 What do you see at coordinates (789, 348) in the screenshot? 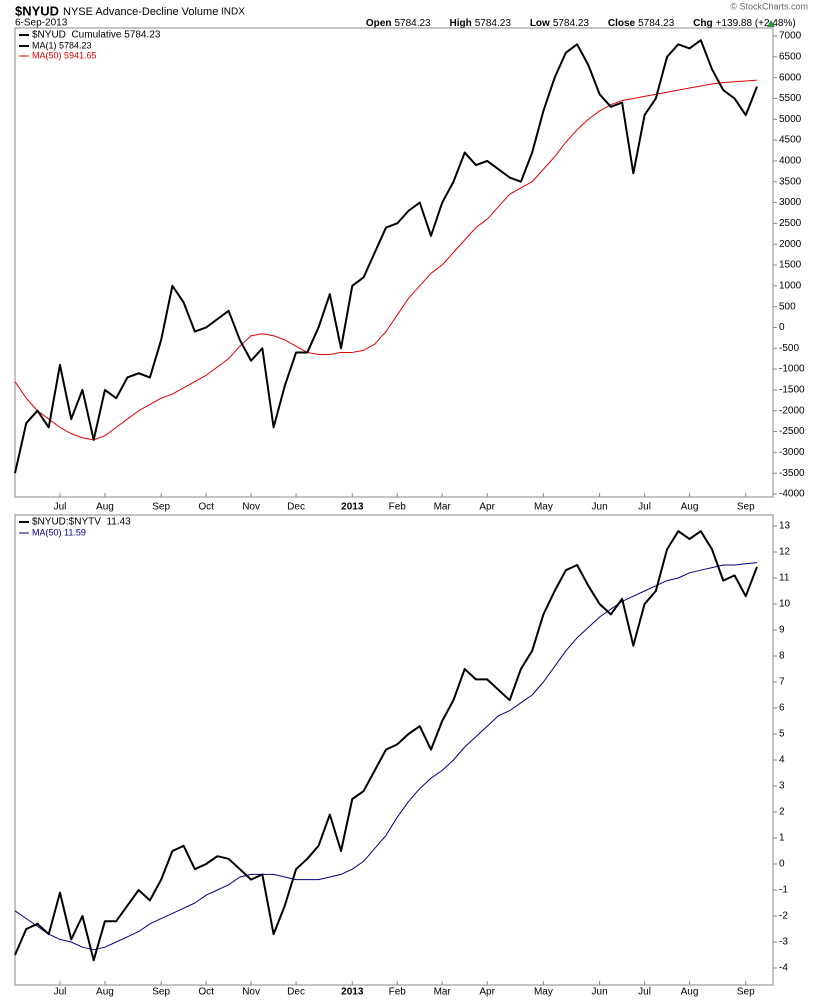
I see `y-tick-label: -500` at bounding box center [789, 348].